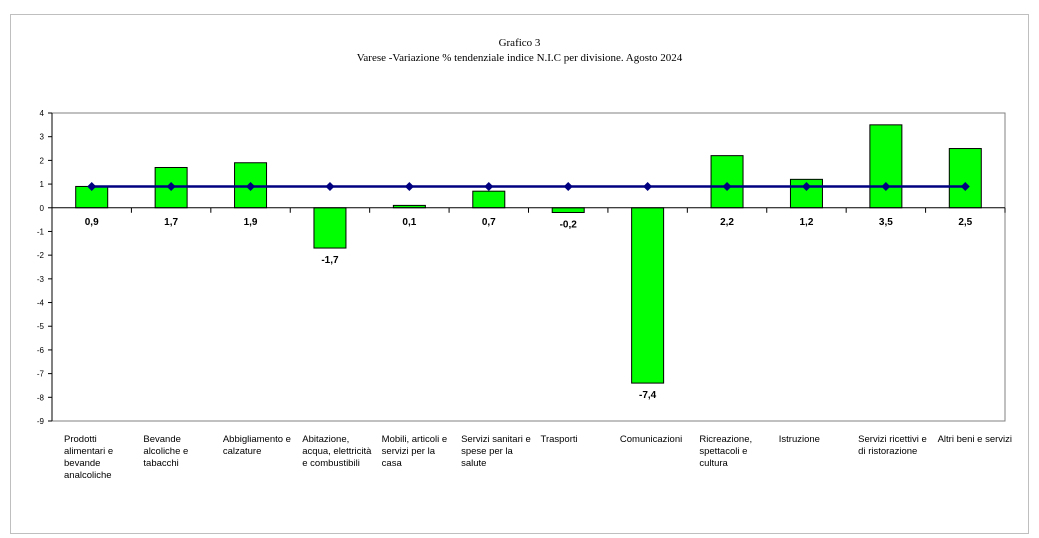 This screenshot has height=538, width=1039. Describe the element at coordinates (726, 451) in the screenshot. I see `category-label: Ricreazione, spettacoli e cultura` at that location.